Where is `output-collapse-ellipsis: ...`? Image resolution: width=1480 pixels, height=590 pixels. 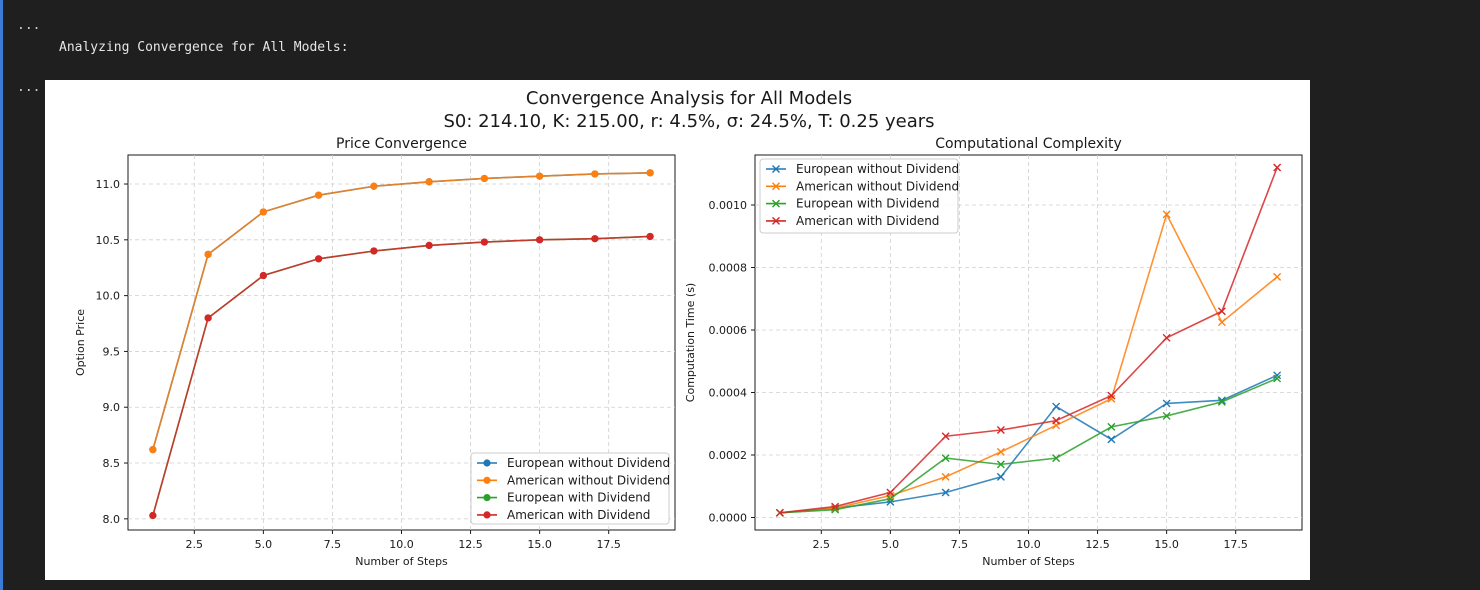
output-collapse-ellipsis: ... is located at coordinates (29, 25).